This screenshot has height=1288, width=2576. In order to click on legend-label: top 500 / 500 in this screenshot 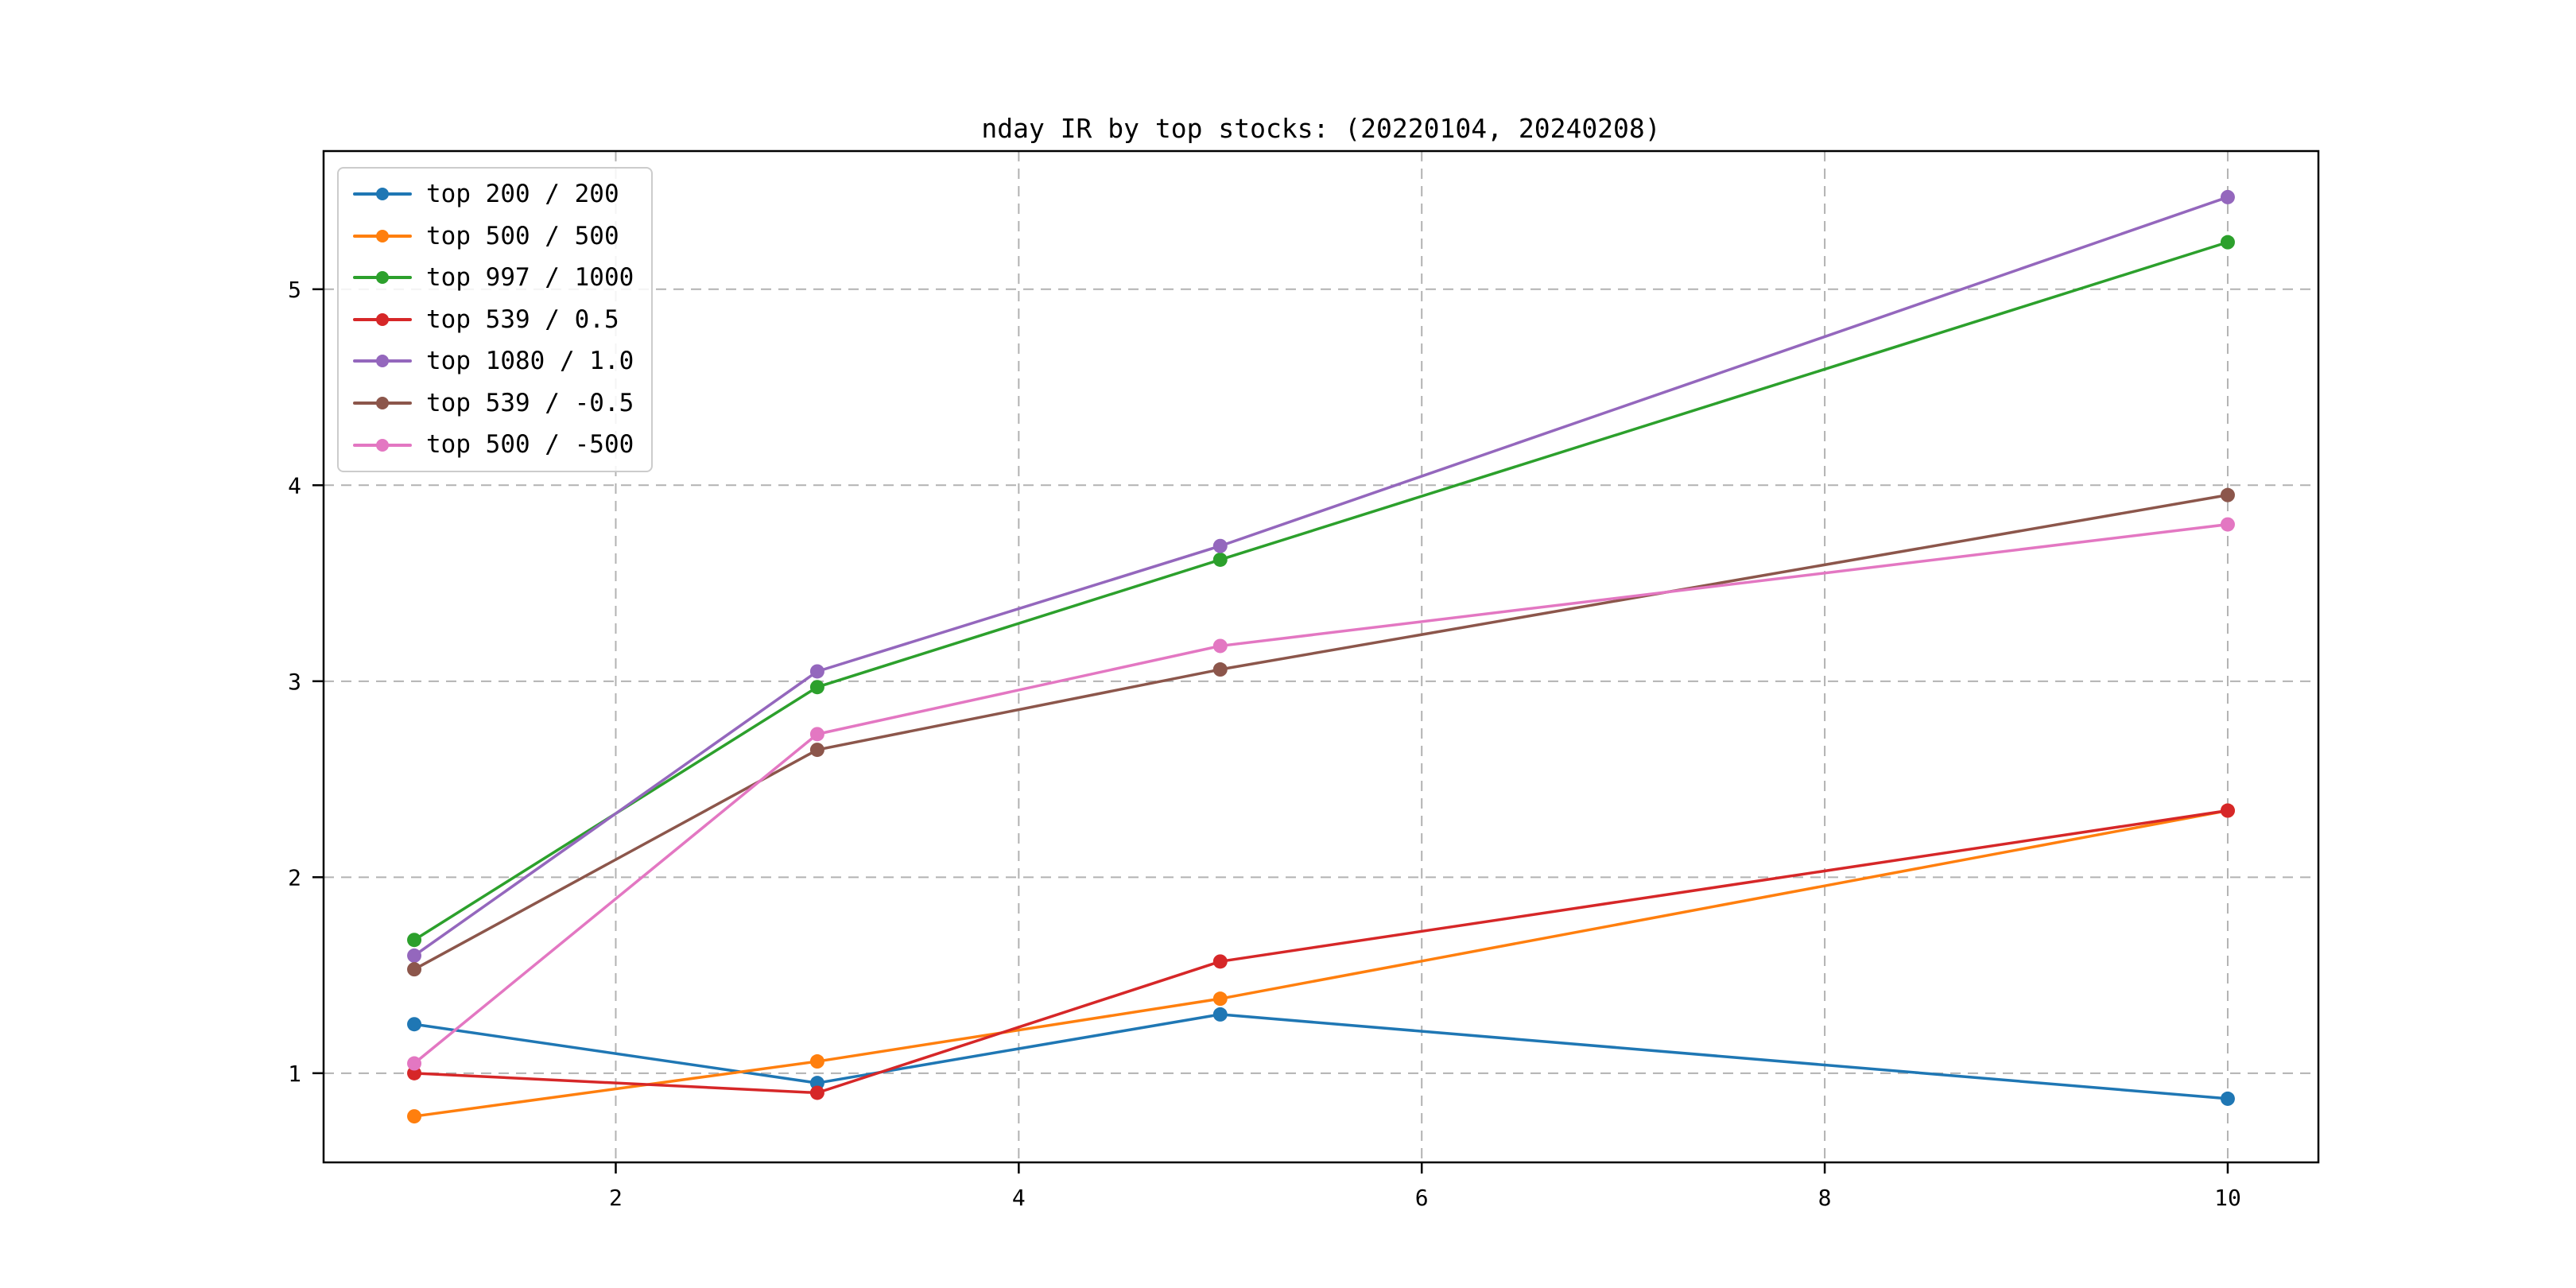, I will do `click(522, 236)`.